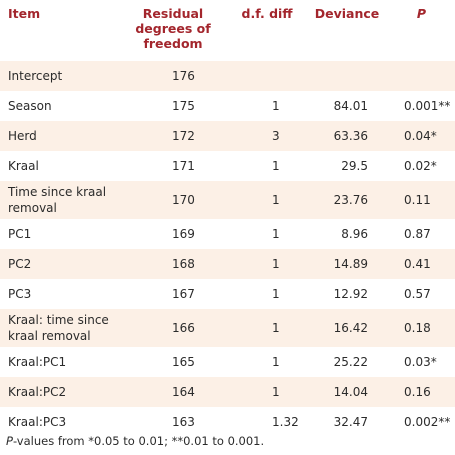 This screenshot has height=455, width=455. Describe the element at coordinates (350, 136) in the screenshot. I see `cell-deviance: 63.36` at that location.